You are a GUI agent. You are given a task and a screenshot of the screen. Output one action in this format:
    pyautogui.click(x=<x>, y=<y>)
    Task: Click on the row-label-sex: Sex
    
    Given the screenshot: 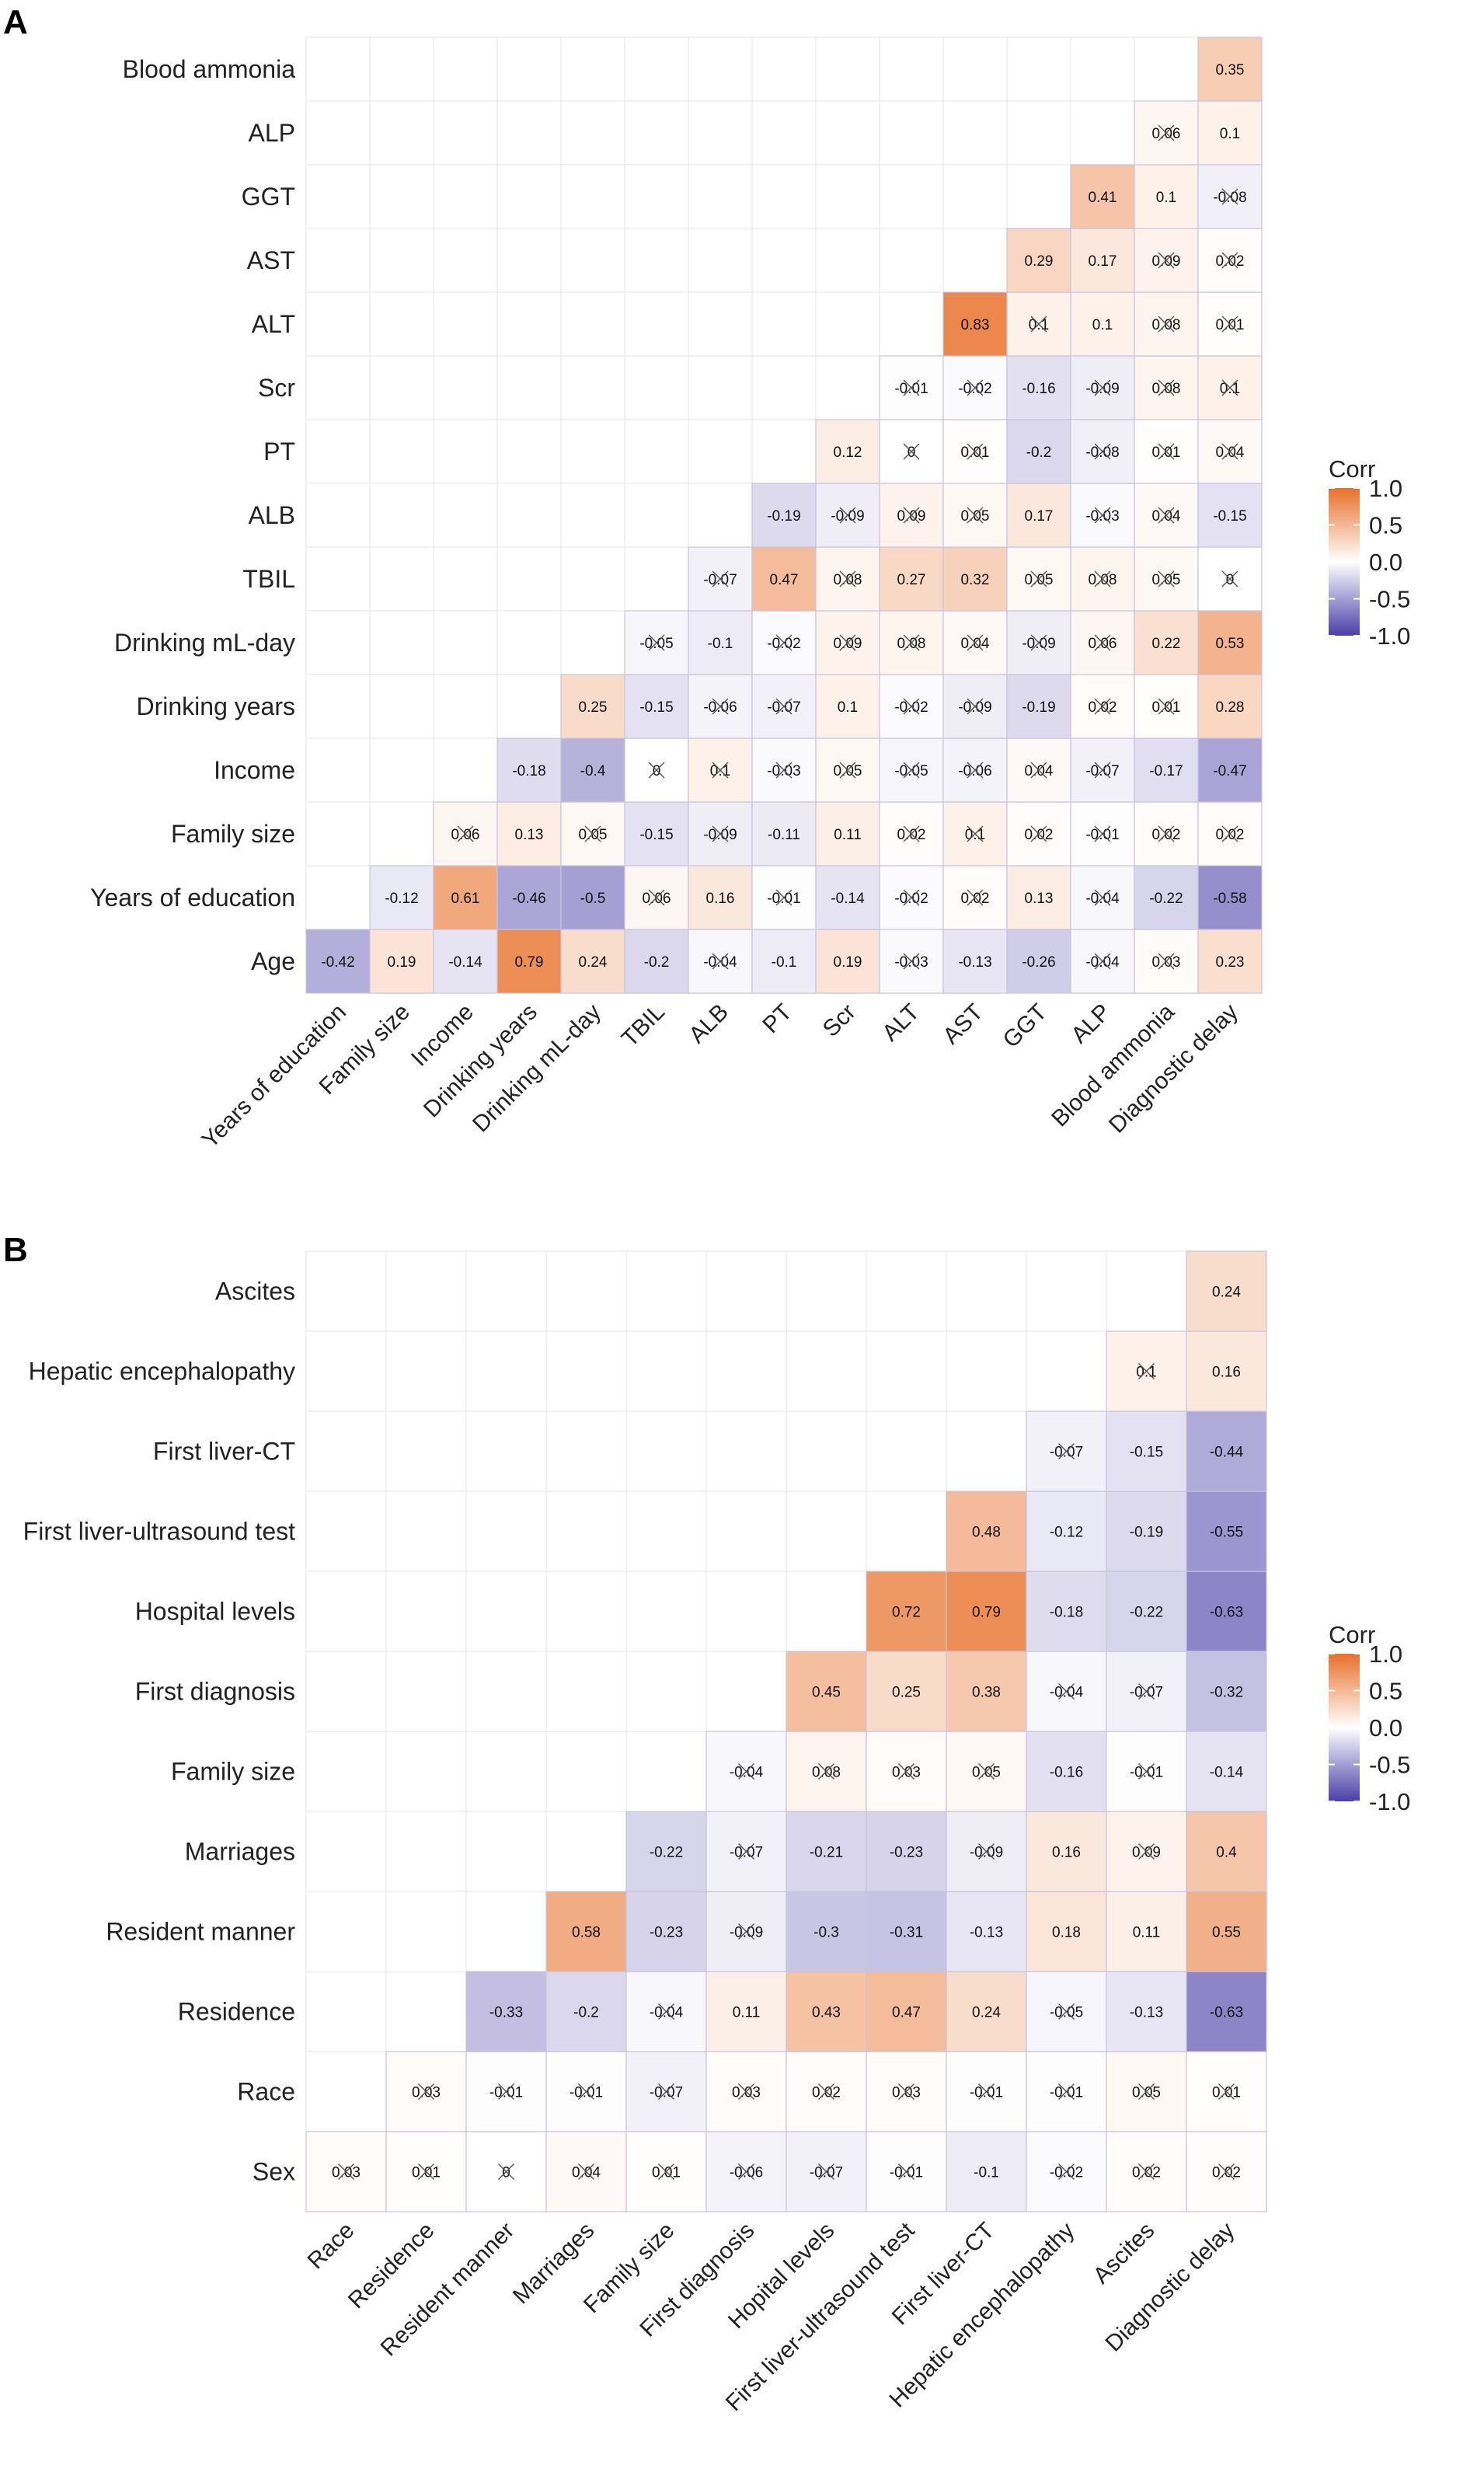 What is the action you would take?
    pyautogui.click(x=274, y=2172)
    